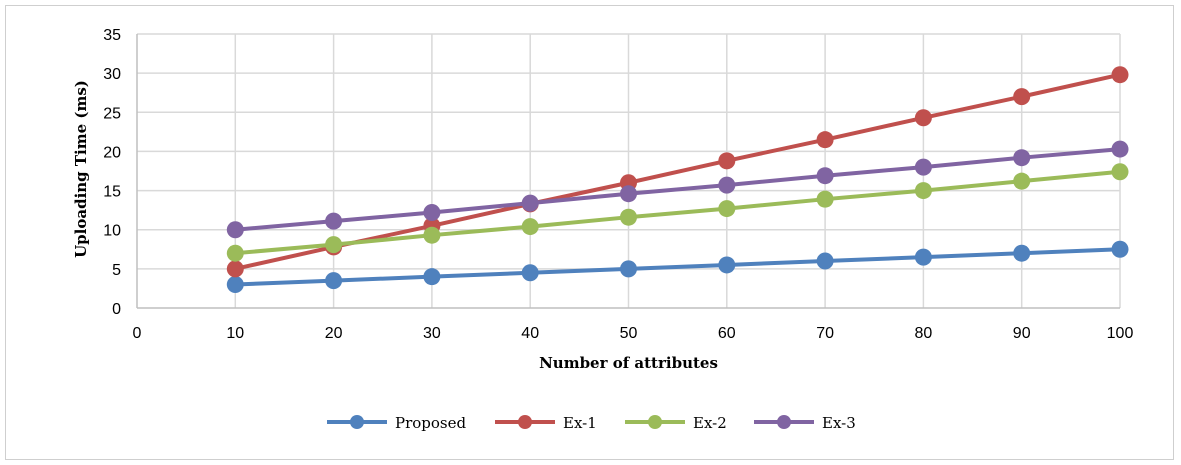 This screenshot has width=1181, height=465. Describe the element at coordinates (235, 333) in the screenshot. I see `x-tick-label: 10` at that location.